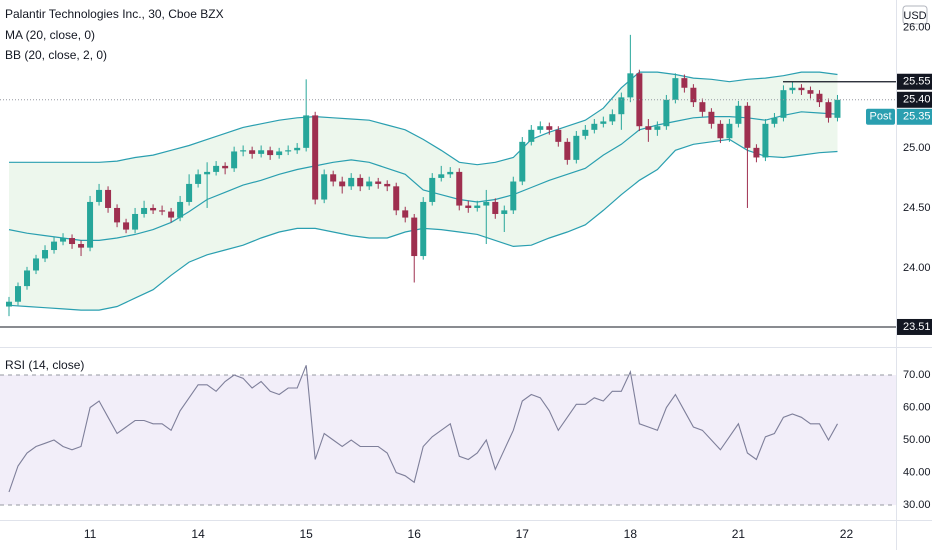  I want to click on x-tick-label: 21, so click(739, 534).